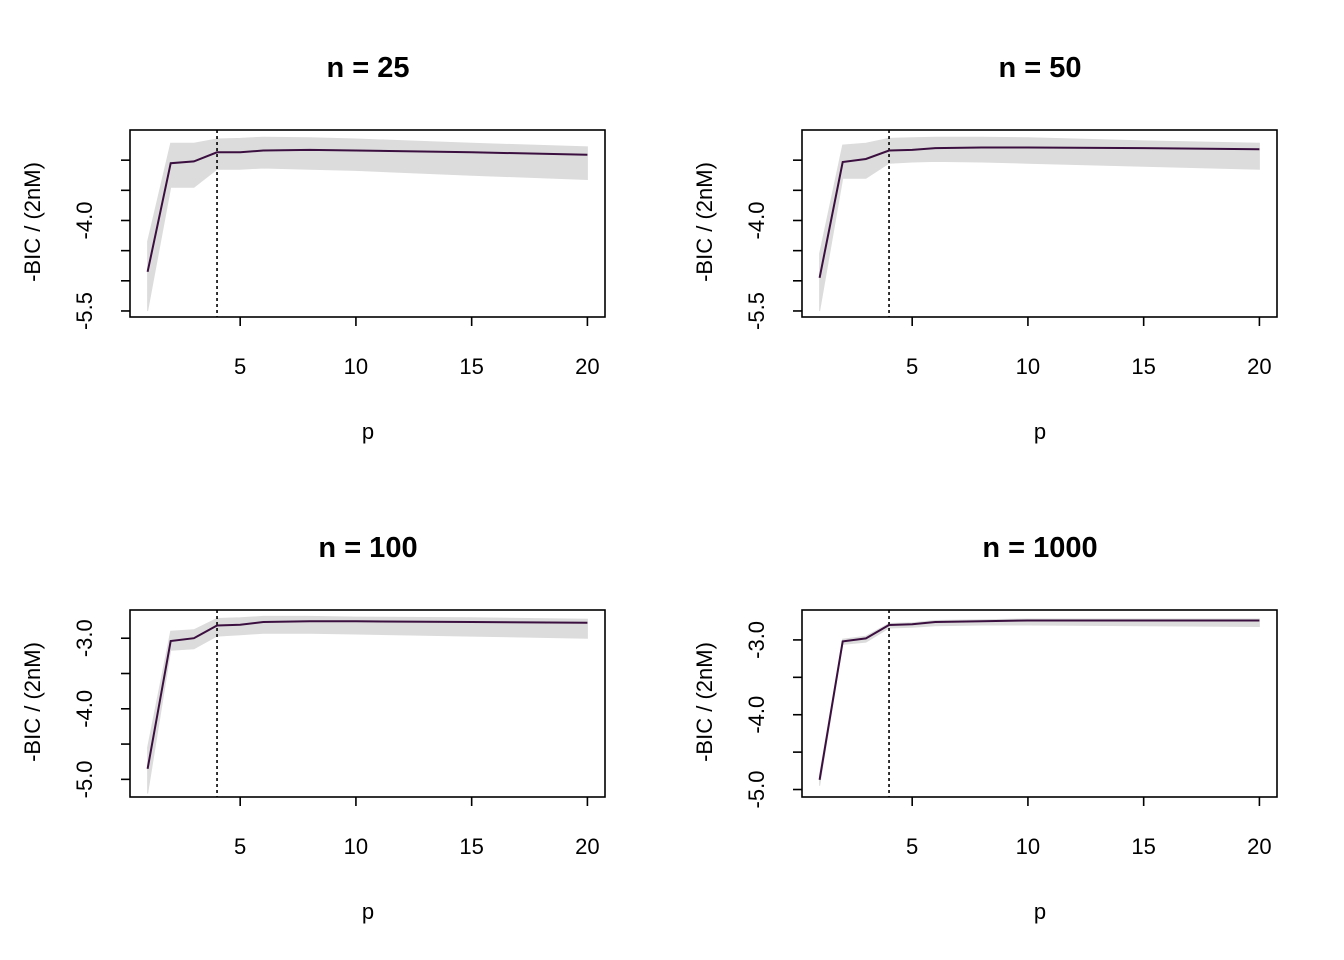 This screenshot has width=1344, height=960. What do you see at coordinates (367, 68) in the screenshot?
I see `panel-title: n = 25` at bounding box center [367, 68].